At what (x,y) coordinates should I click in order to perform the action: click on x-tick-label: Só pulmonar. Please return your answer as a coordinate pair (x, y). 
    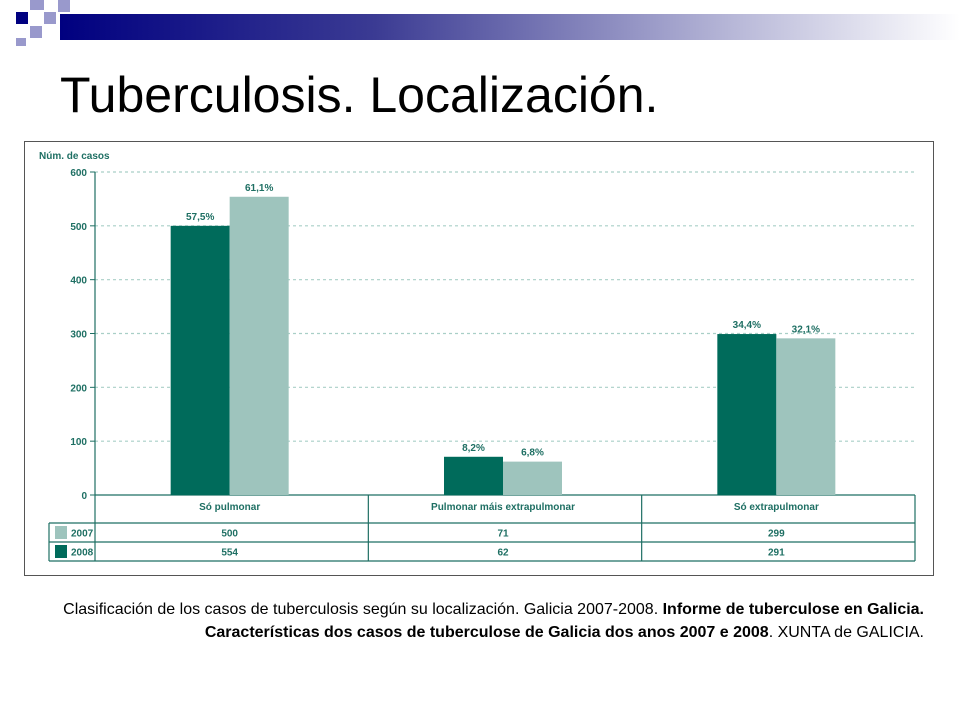
    Looking at the image, I should click on (229, 507).